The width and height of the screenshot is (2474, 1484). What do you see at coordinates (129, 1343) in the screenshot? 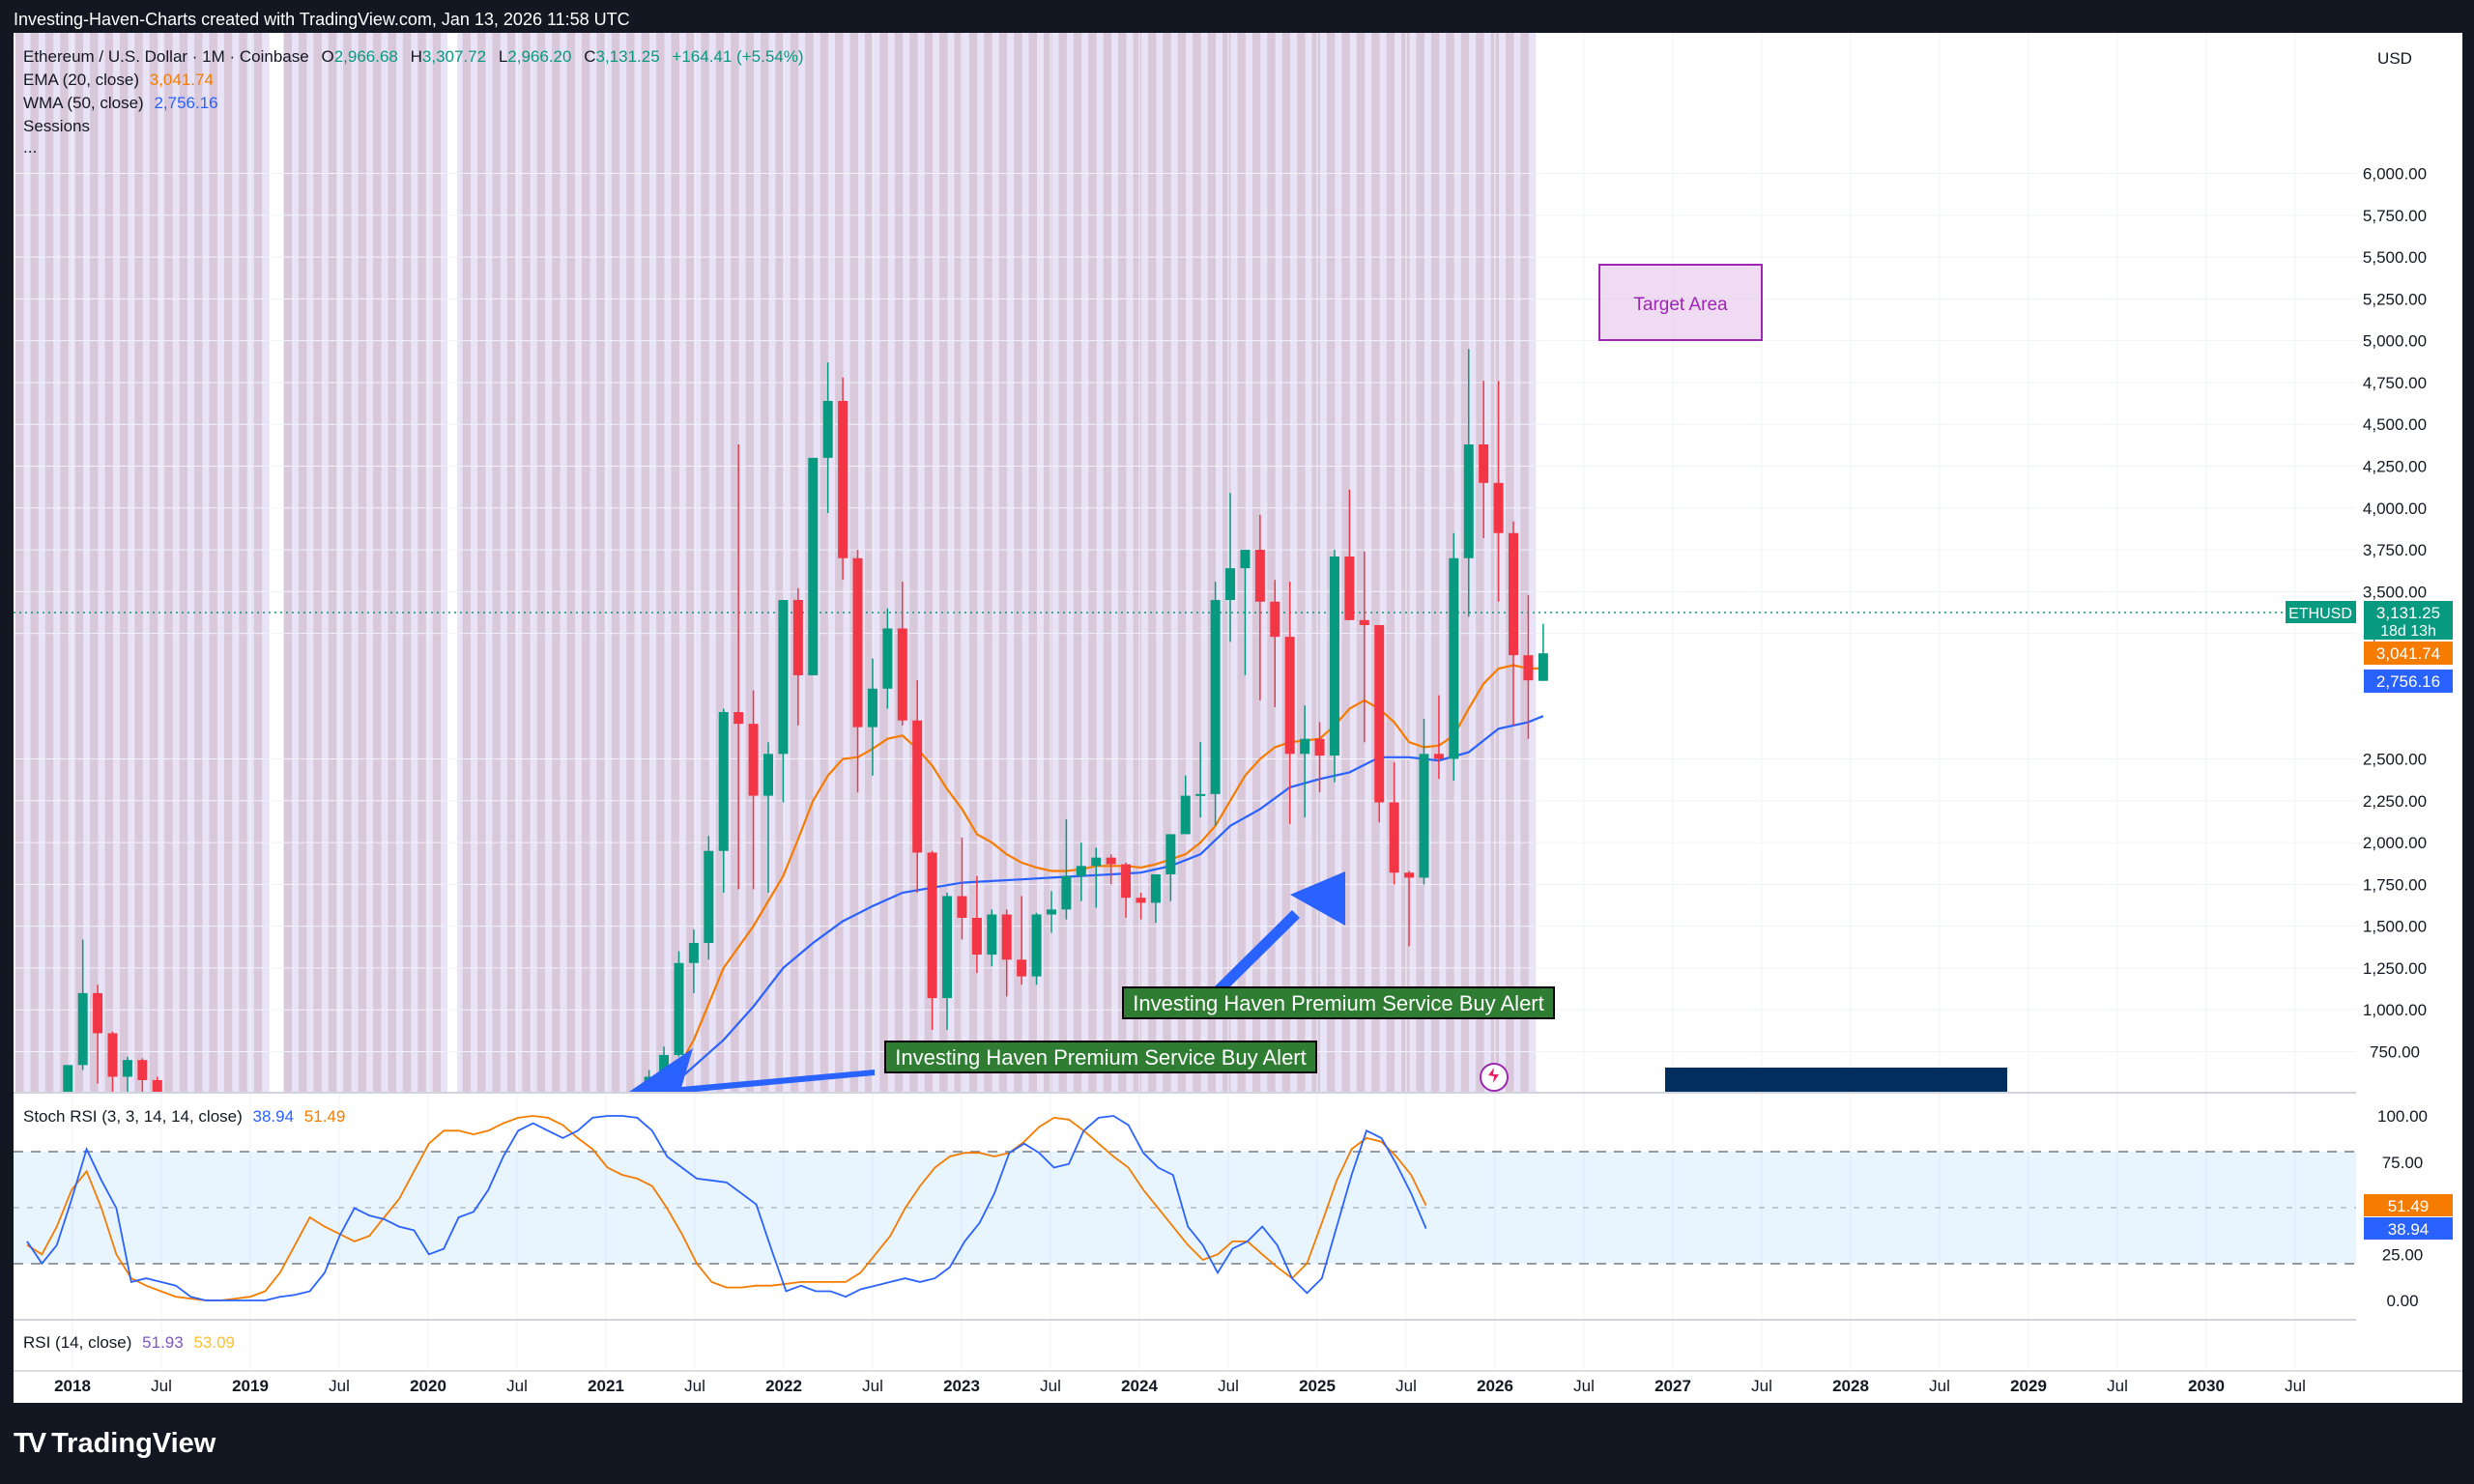
I see `rsi-legend: RSI (14, close) 51.93 53.09` at bounding box center [129, 1343].